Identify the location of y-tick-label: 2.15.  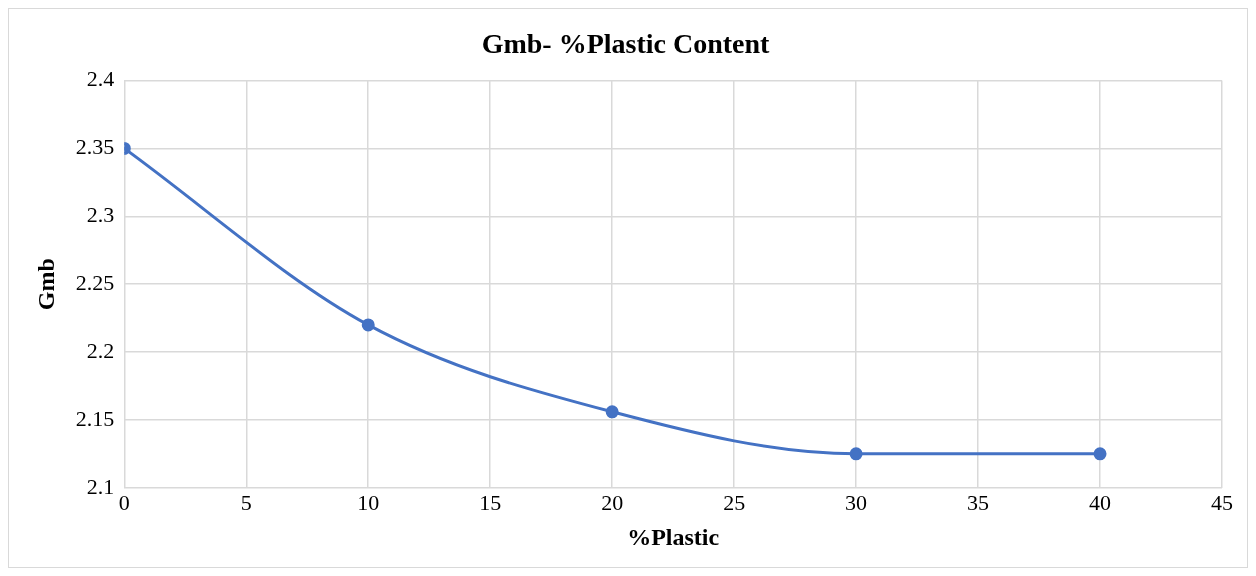
(95, 418).